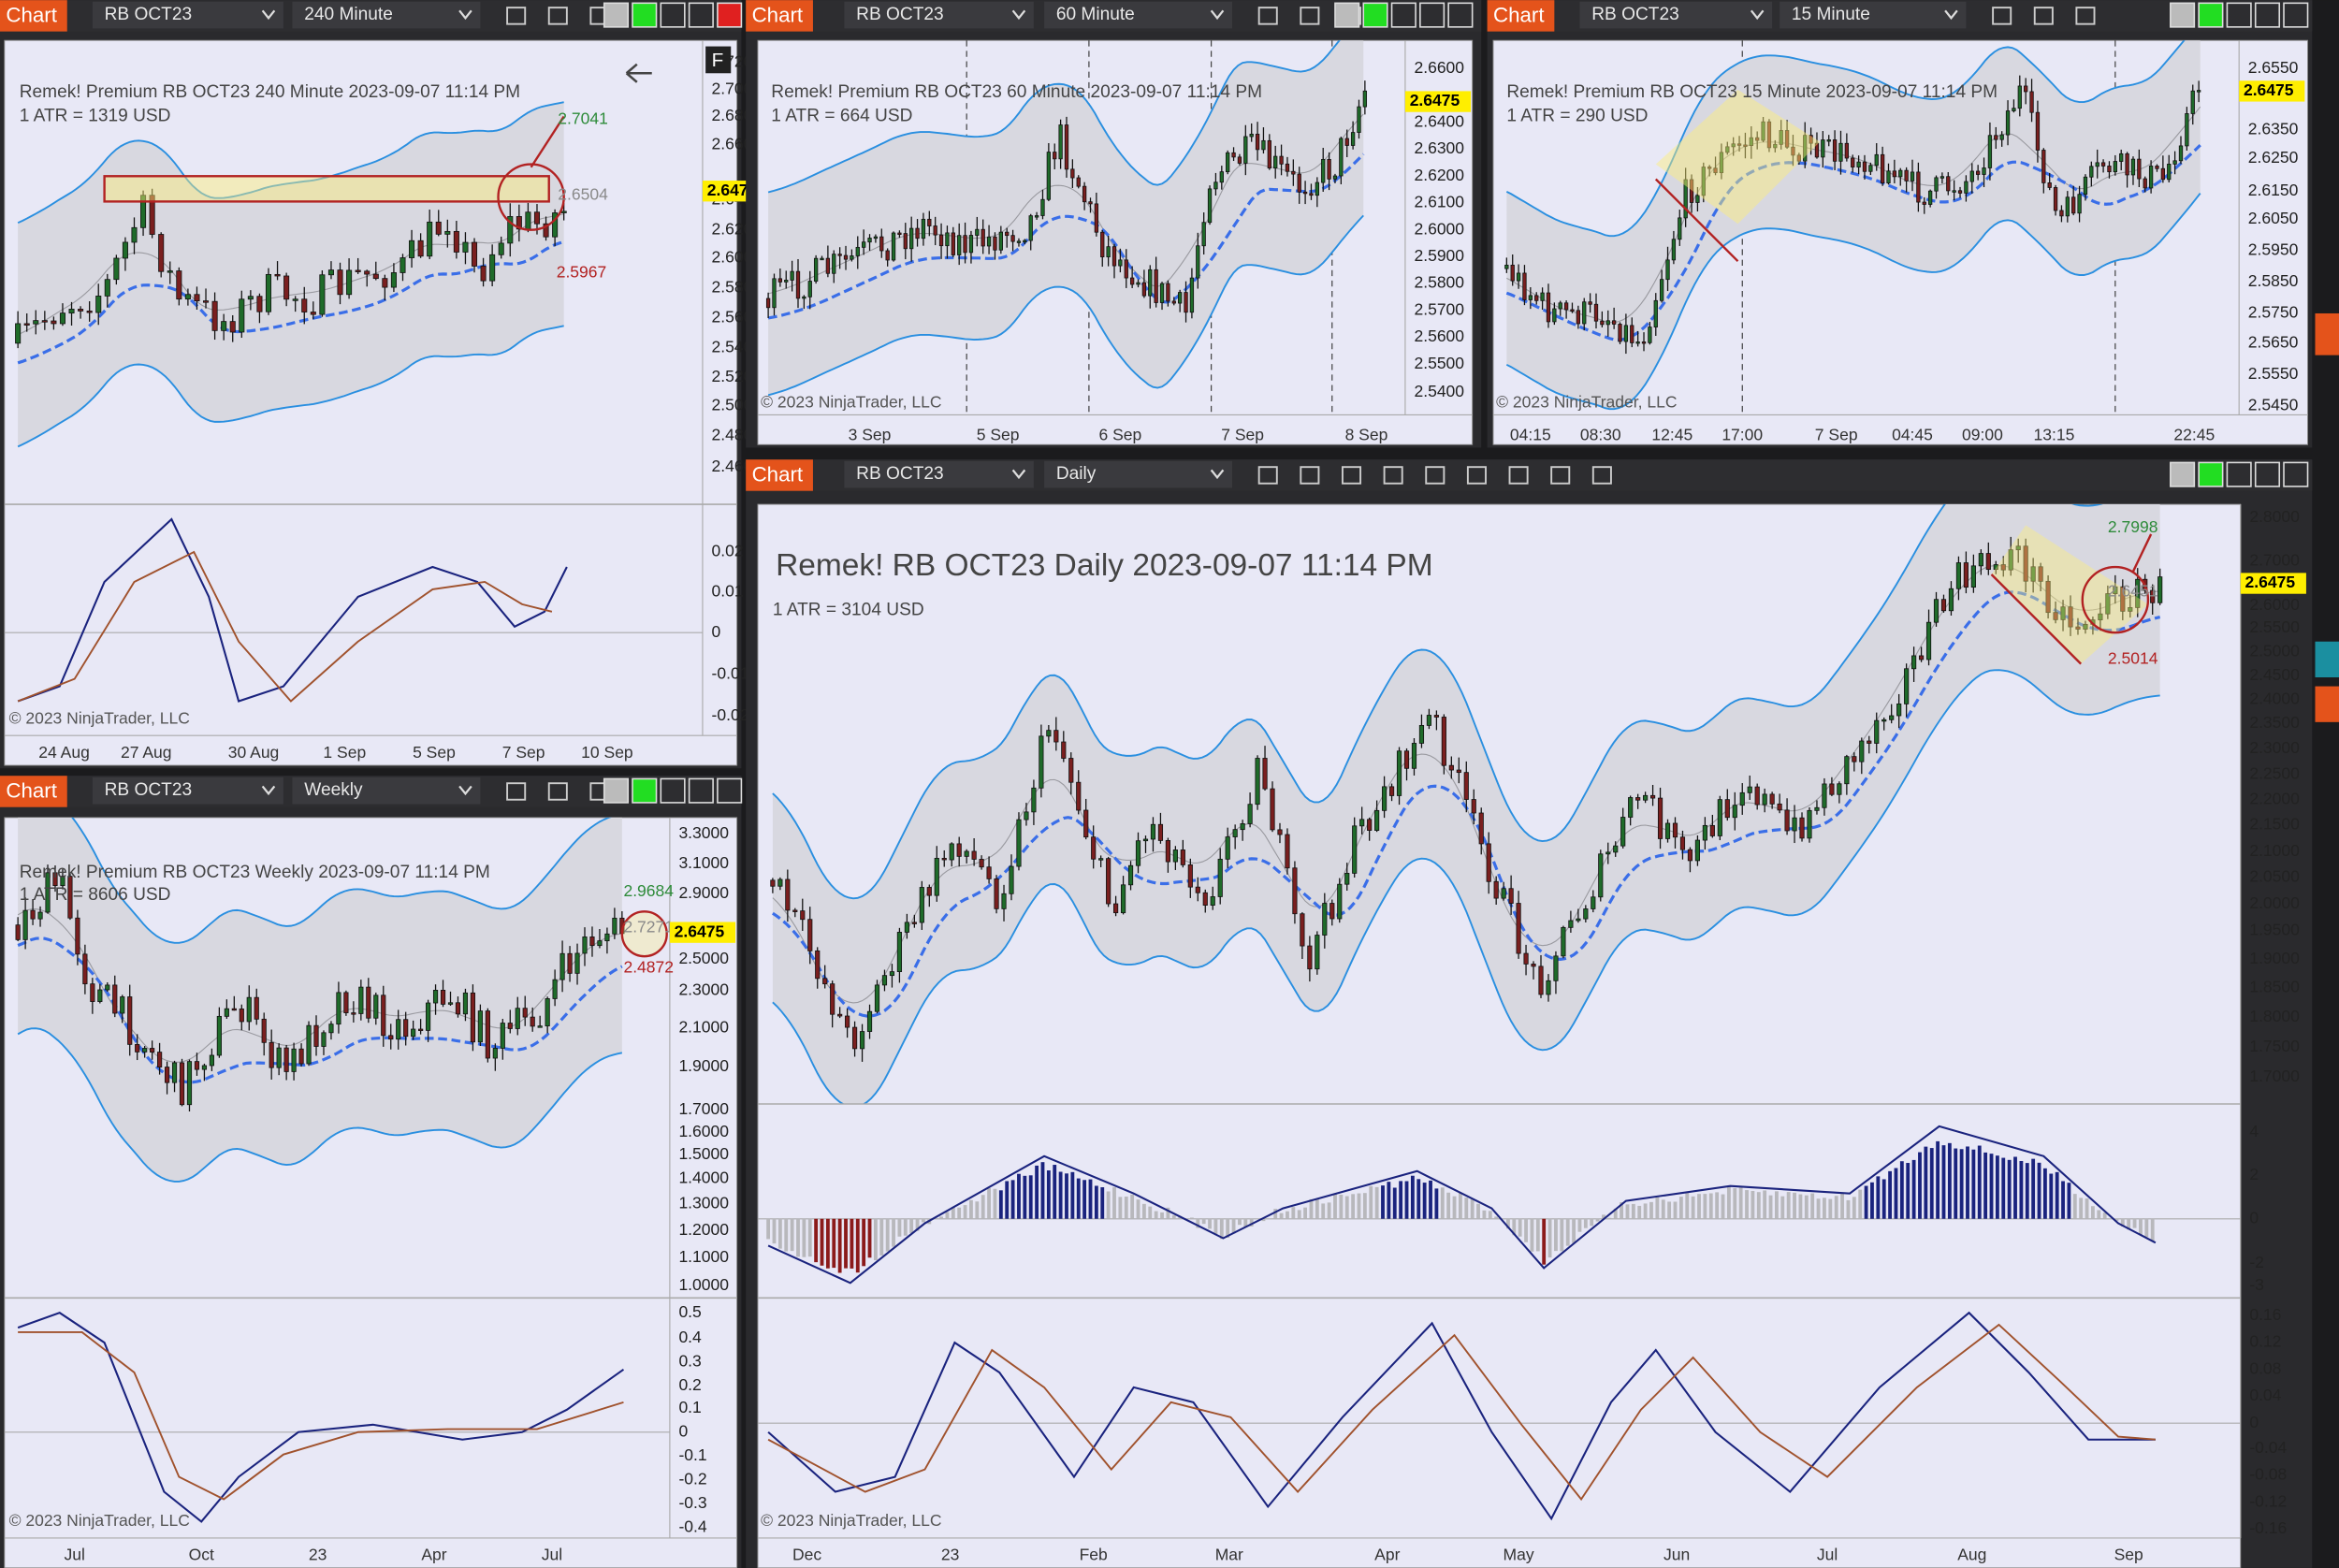 The height and width of the screenshot is (1568, 2339). What do you see at coordinates (583, 118) in the screenshot?
I see `price-marker: 2.7041` at bounding box center [583, 118].